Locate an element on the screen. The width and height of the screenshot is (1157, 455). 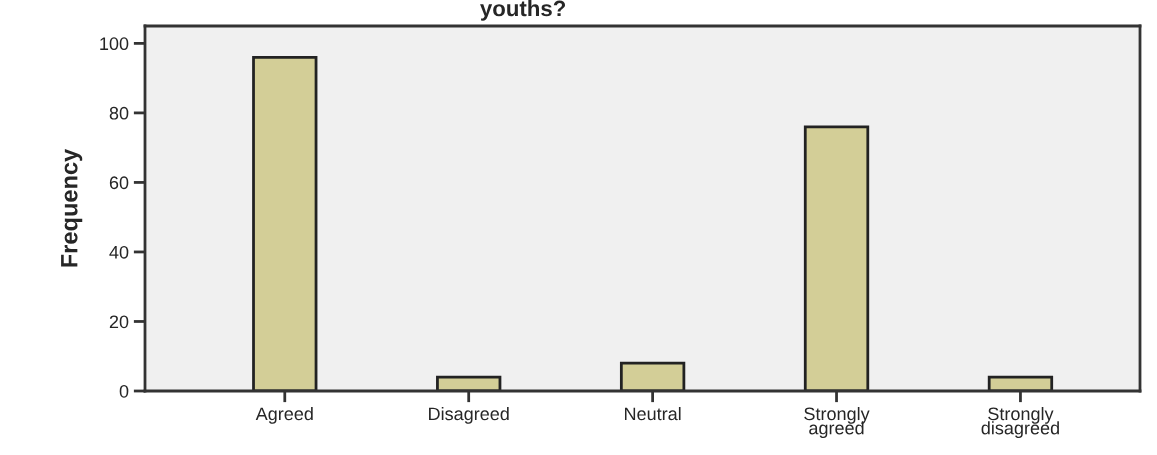
y-axis-title: Frequency is located at coordinates (72, 207).